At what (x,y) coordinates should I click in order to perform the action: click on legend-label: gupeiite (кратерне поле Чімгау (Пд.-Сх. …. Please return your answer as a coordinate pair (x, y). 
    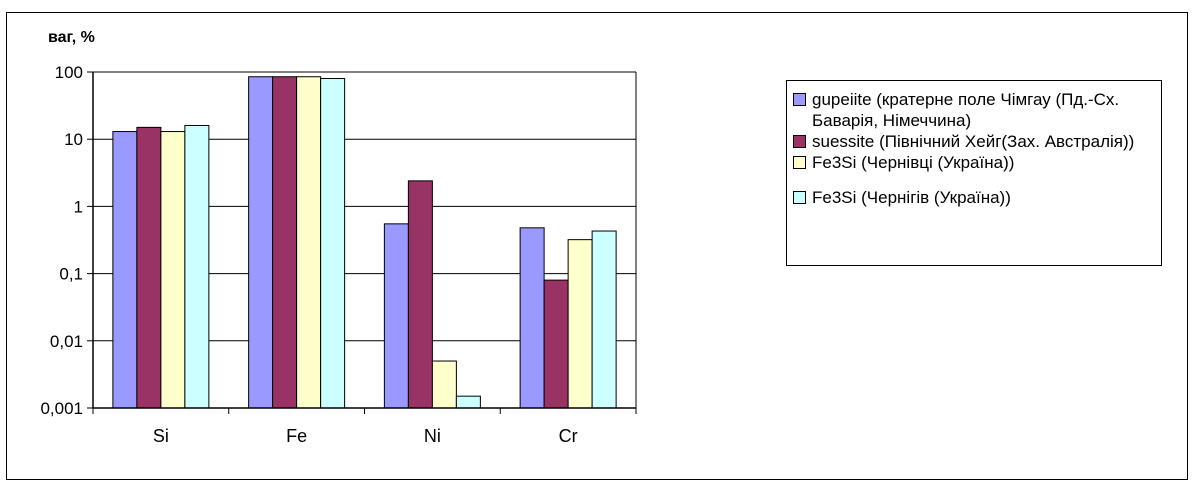
    Looking at the image, I should click on (966, 110).